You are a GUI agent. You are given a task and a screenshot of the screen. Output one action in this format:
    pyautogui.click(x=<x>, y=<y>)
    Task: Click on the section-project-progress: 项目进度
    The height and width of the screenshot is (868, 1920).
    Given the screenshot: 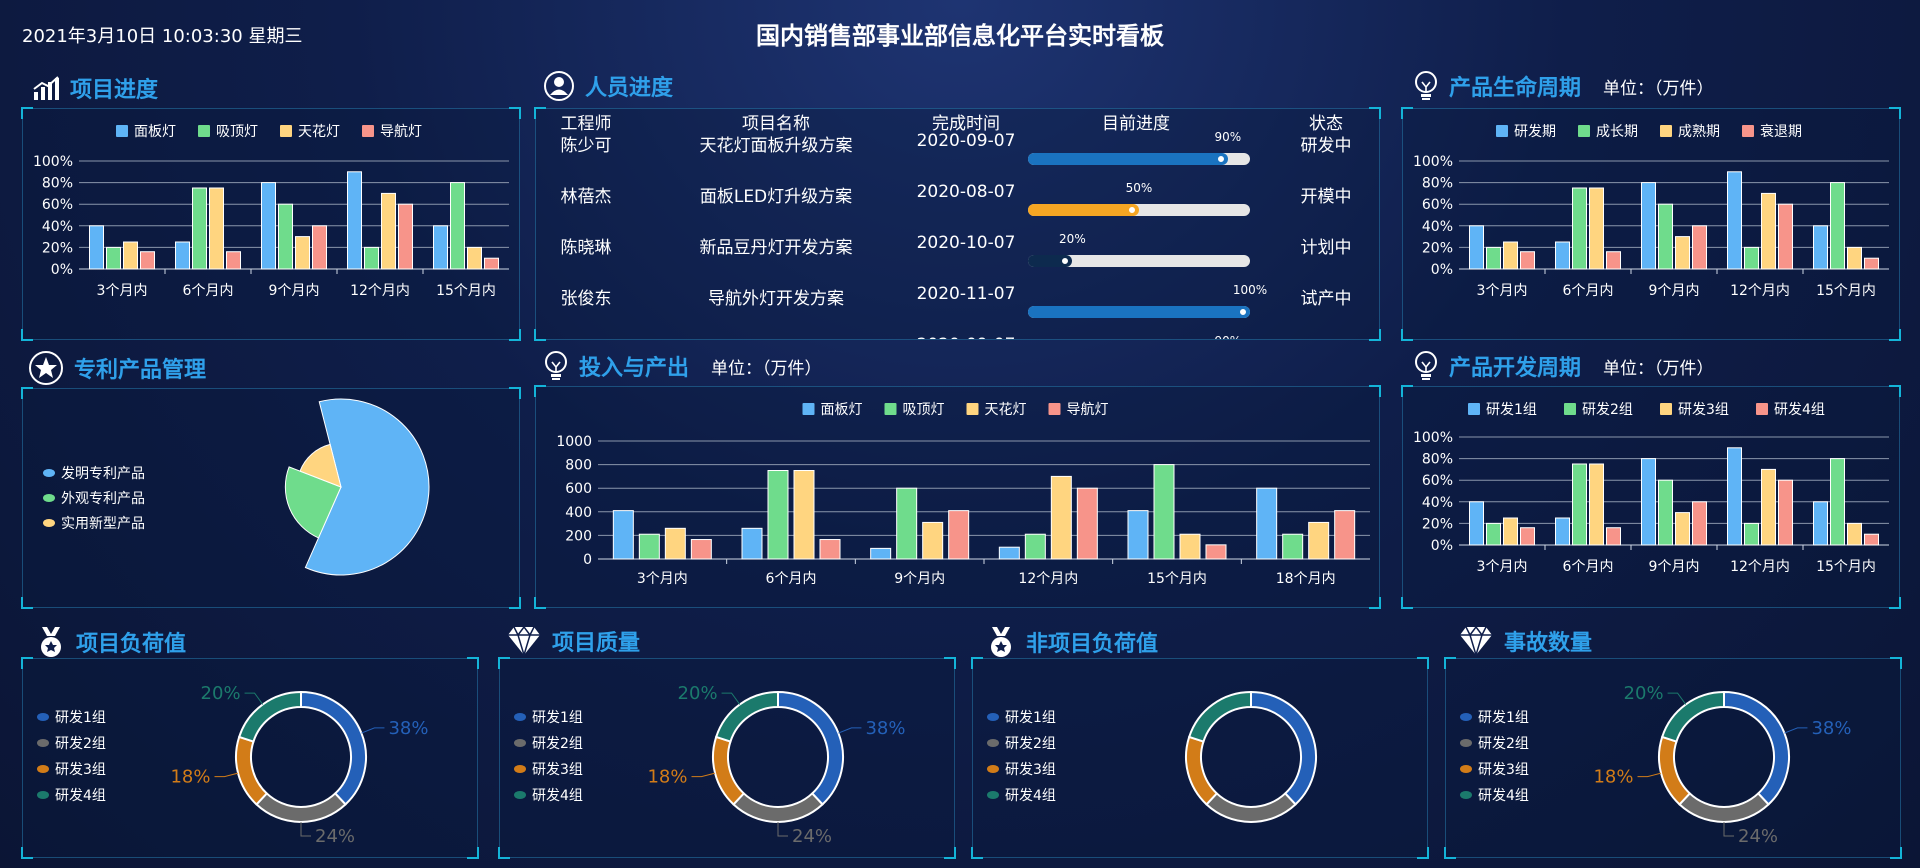 What is the action you would take?
    pyautogui.click(x=95, y=88)
    